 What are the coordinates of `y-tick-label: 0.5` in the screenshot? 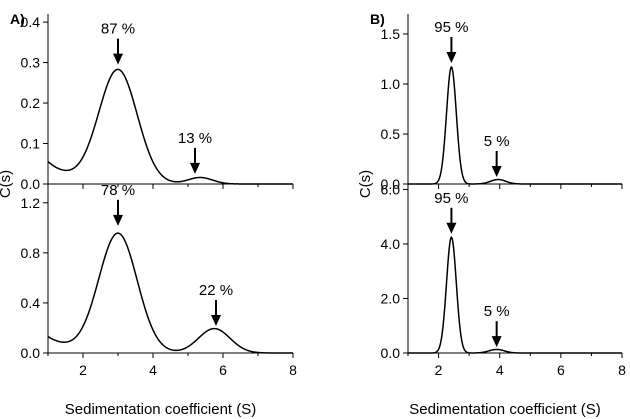 It's located at (391, 134).